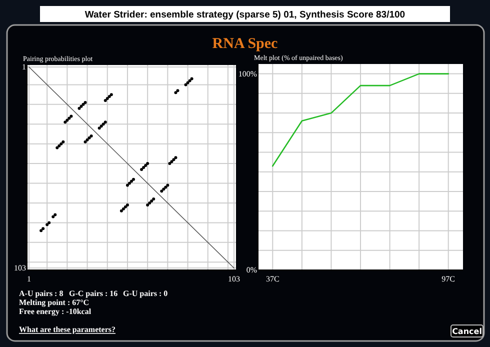  What do you see at coordinates (248, 73) in the screenshot?
I see `y-tick-label: 100%` at bounding box center [248, 73].